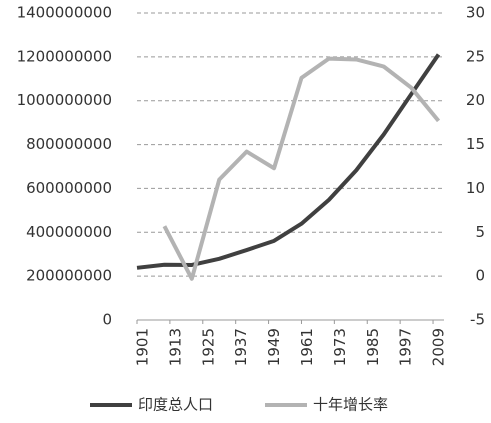  I want to click on y2-tick-label: 25, so click(475, 56).